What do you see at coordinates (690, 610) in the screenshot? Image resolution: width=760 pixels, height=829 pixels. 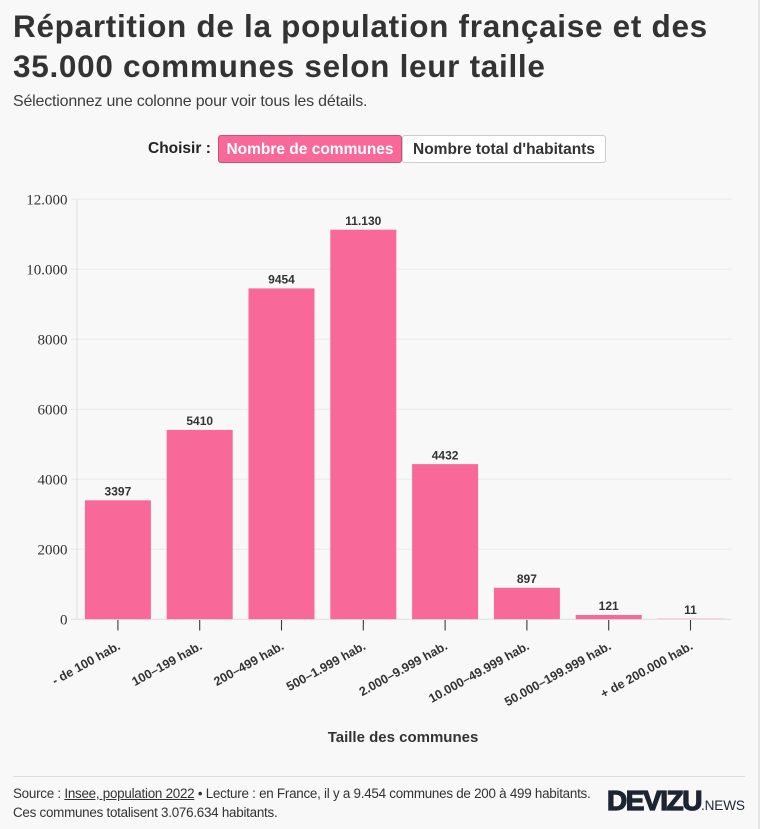 I see `svg-text: 11` at bounding box center [690, 610].